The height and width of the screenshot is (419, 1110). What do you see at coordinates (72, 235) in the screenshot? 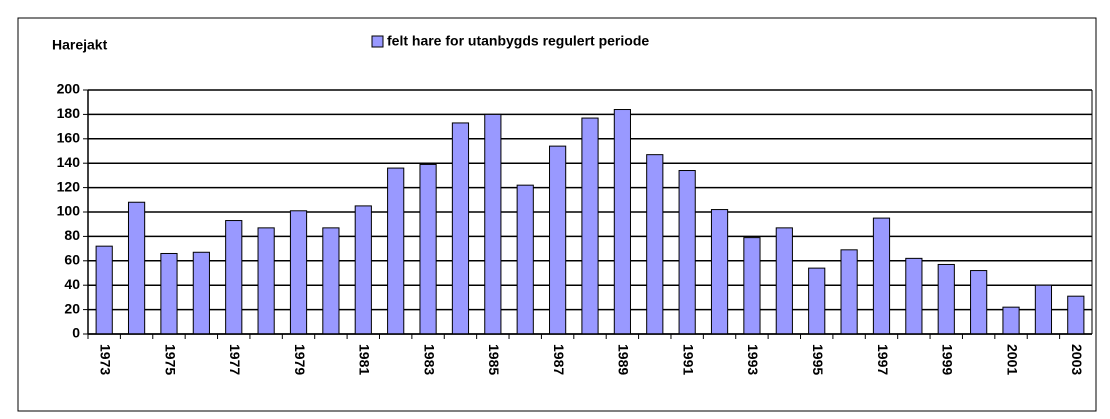
I see `y-tick-label: 80` at bounding box center [72, 235].